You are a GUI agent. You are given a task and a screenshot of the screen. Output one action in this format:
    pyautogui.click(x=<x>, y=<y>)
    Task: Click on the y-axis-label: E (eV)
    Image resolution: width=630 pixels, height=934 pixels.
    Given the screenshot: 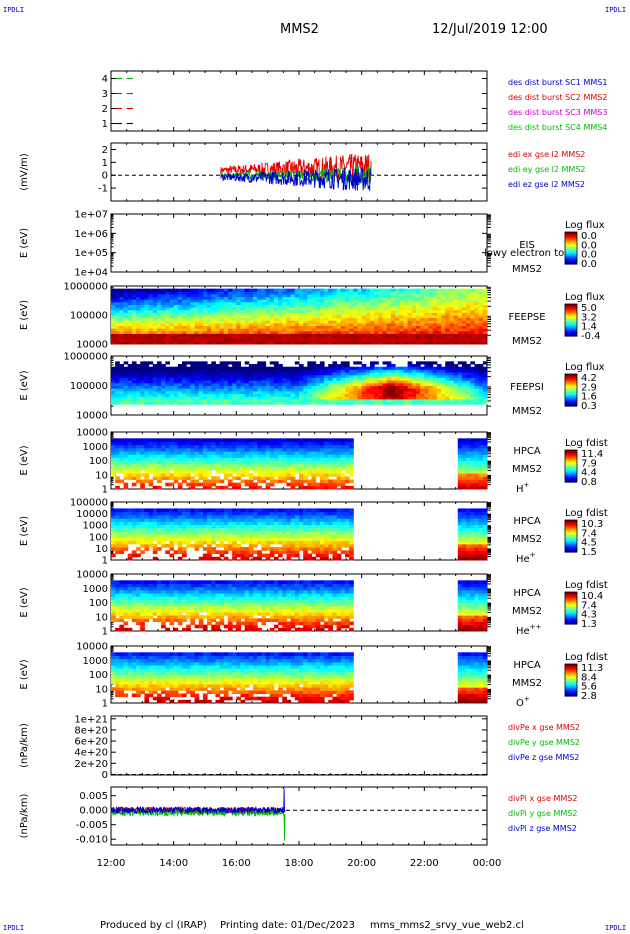 What is the action you would take?
    pyautogui.click(x=24, y=460)
    